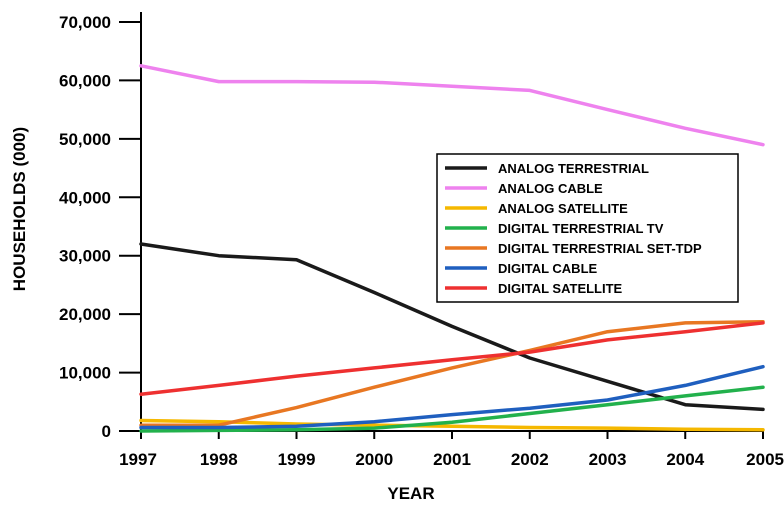 Image resolution: width=784 pixels, height=511 pixels. I want to click on series-line-digital-cable, so click(452, 397).